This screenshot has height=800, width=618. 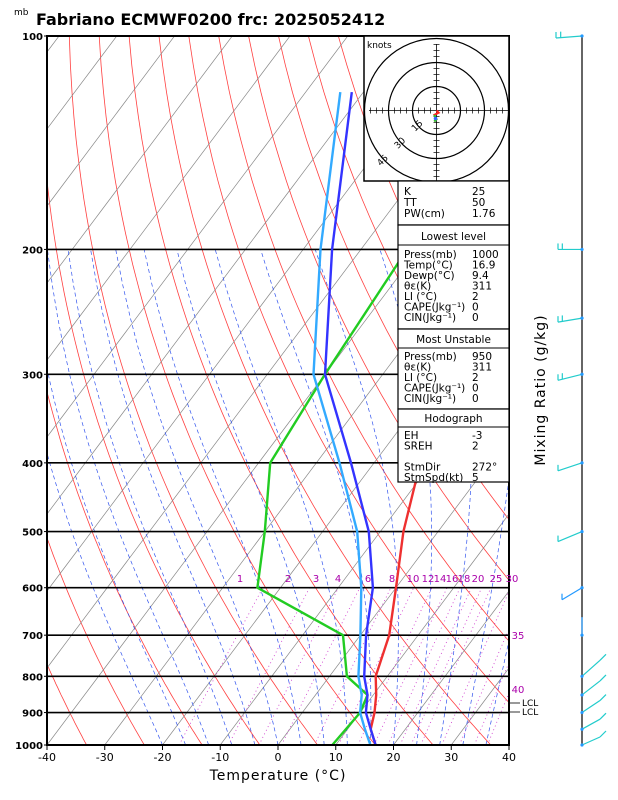 I want to click on hodograph-storm-motion, so click(x=435, y=118).